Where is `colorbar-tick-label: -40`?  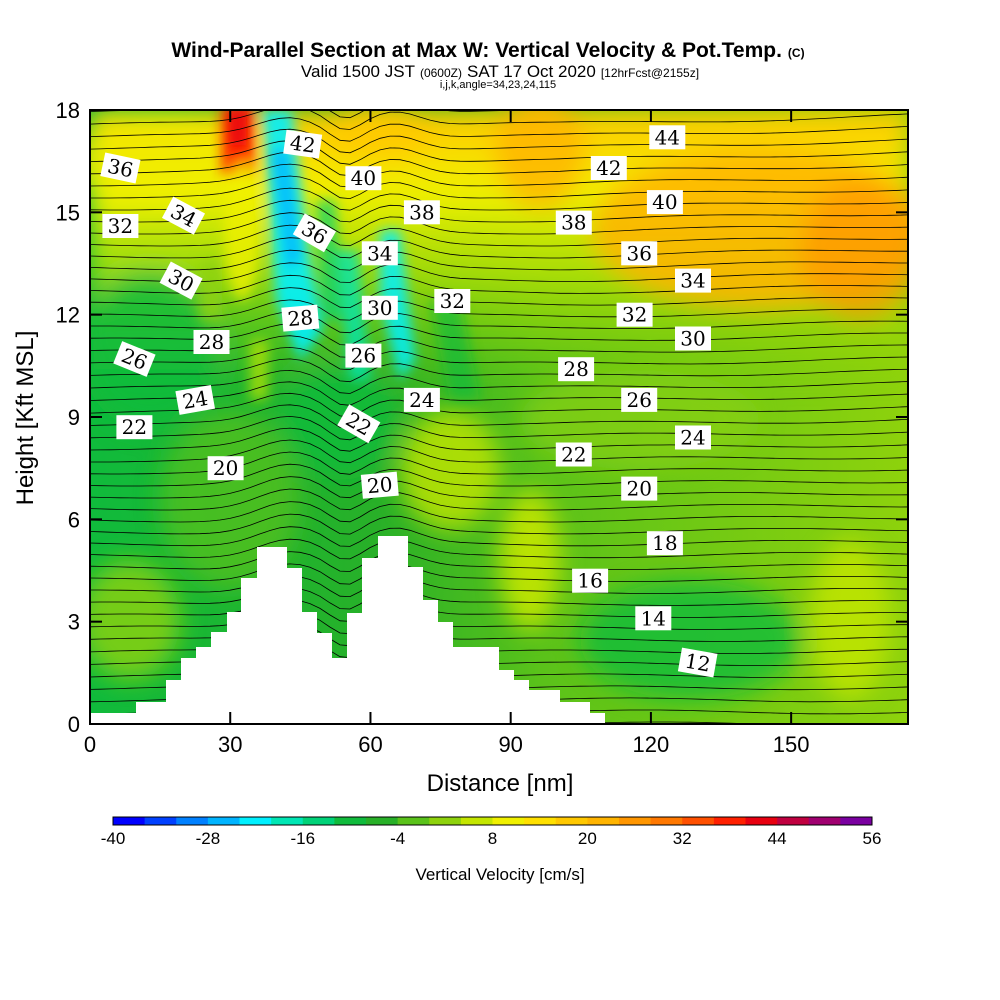 colorbar-tick-label: -40 is located at coordinates (113, 838).